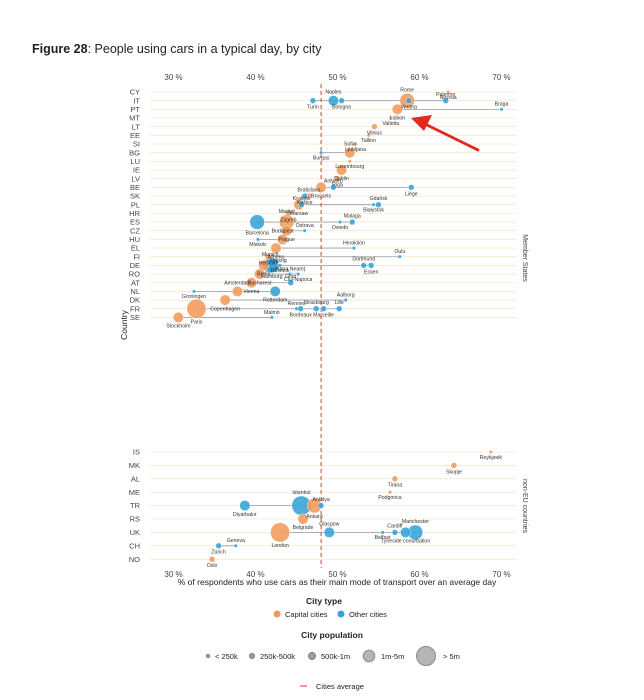 This screenshot has height=700, width=644. Describe the element at coordinates (135, 308) in the screenshot. I see `country-label-fr: FR` at that location.